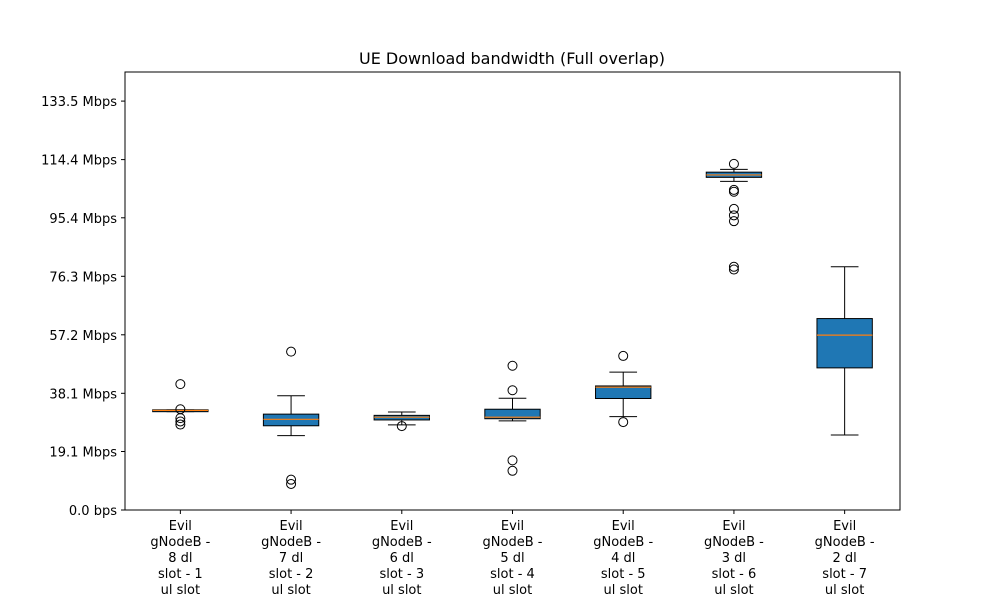  I want to click on x-category-label-line: 8 dl, so click(180, 558).